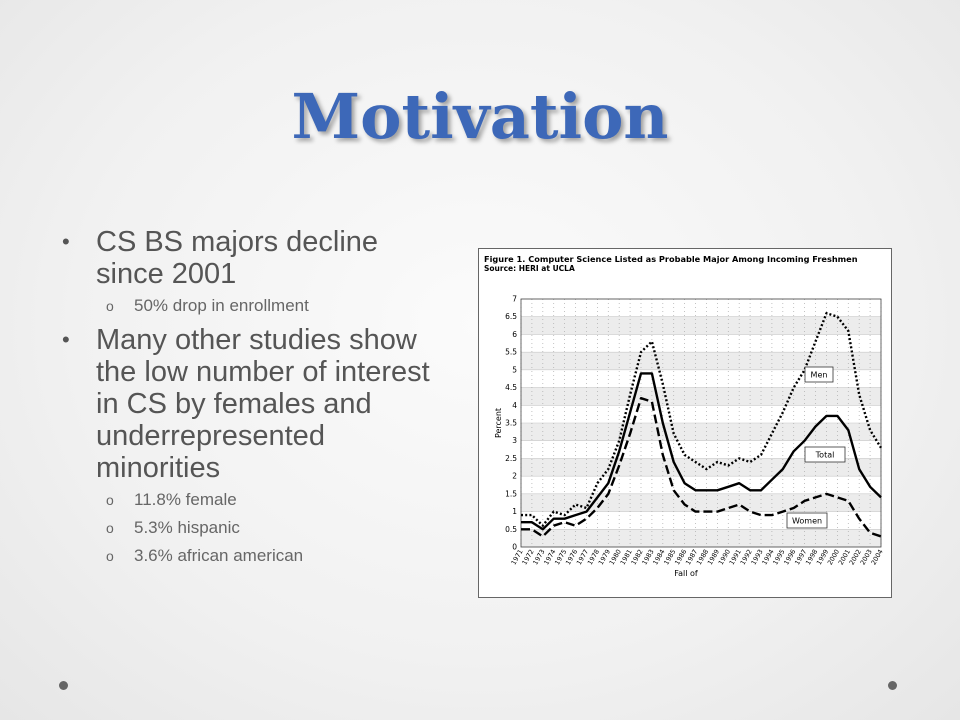 The image size is (960, 720). I want to click on y-tick-label: 2.5, so click(511, 458).